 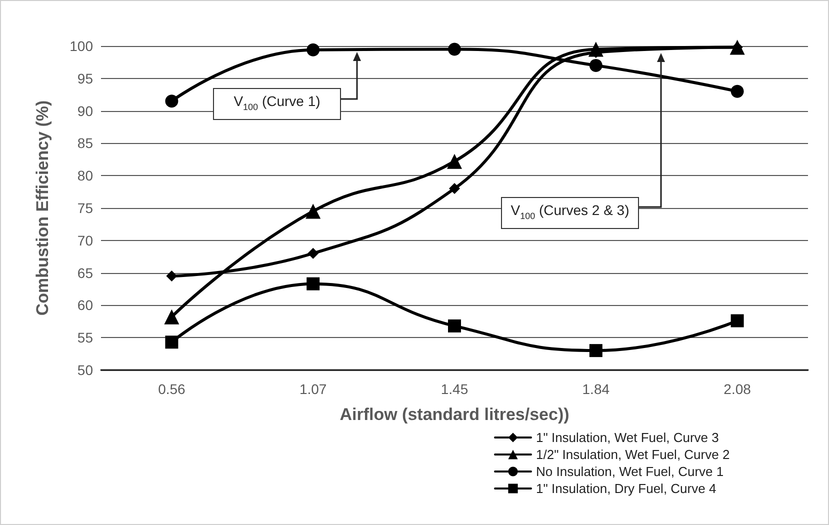 What do you see at coordinates (738, 389) in the screenshot?
I see `x-tick-label: 2.08` at bounding box center [738, 389].